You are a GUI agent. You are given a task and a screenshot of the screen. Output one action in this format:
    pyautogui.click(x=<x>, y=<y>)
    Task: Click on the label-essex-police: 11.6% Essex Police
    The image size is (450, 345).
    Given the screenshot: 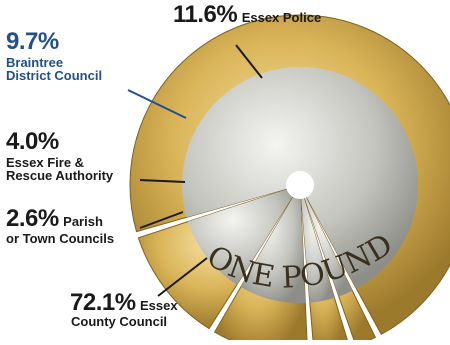 What is the action you would take?
    pyautogui.click(x=247, y=15)
    